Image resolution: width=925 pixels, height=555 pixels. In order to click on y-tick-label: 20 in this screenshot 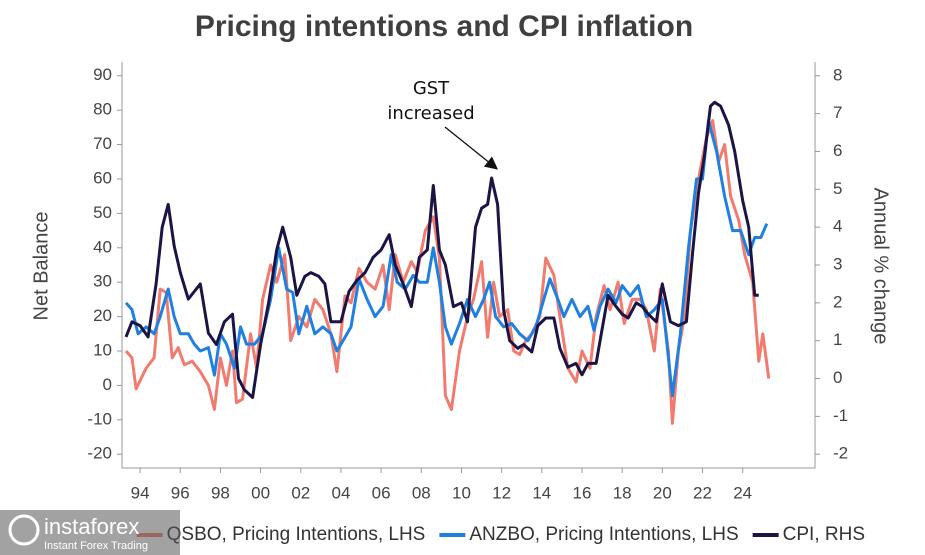, I will do `click(102, 315)`.